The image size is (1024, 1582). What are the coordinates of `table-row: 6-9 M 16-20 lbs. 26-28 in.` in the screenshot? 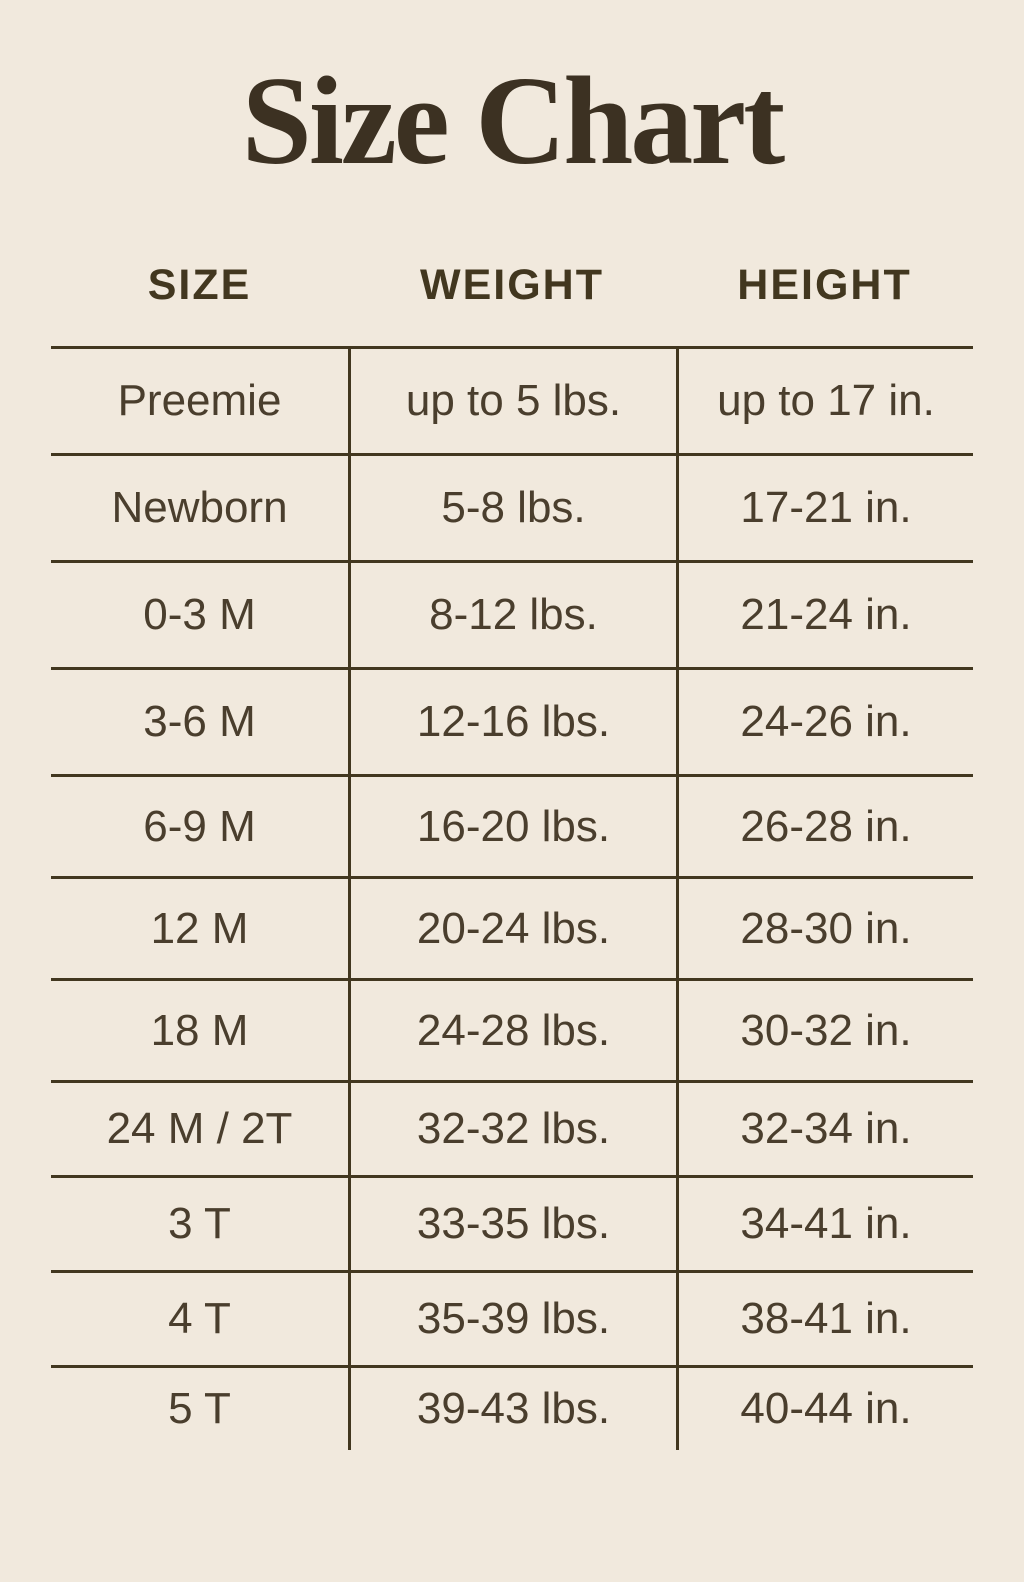 It's located at (512, 825).